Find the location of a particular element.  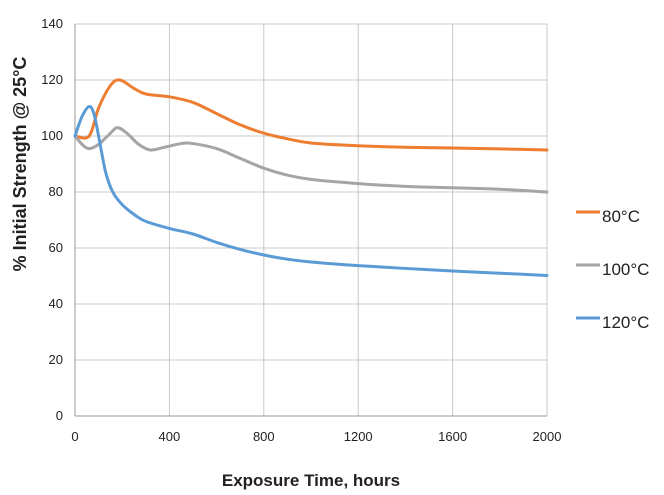

y-tick-label: 140 is located at coordinates (52, 23).